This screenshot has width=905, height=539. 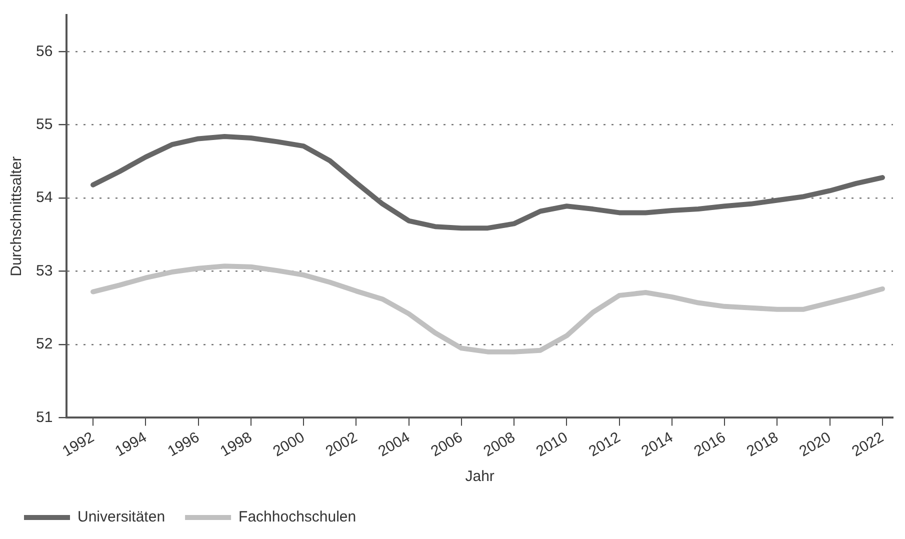 I want to click on x-tick-label: 2008, so click(x=499, y=444).